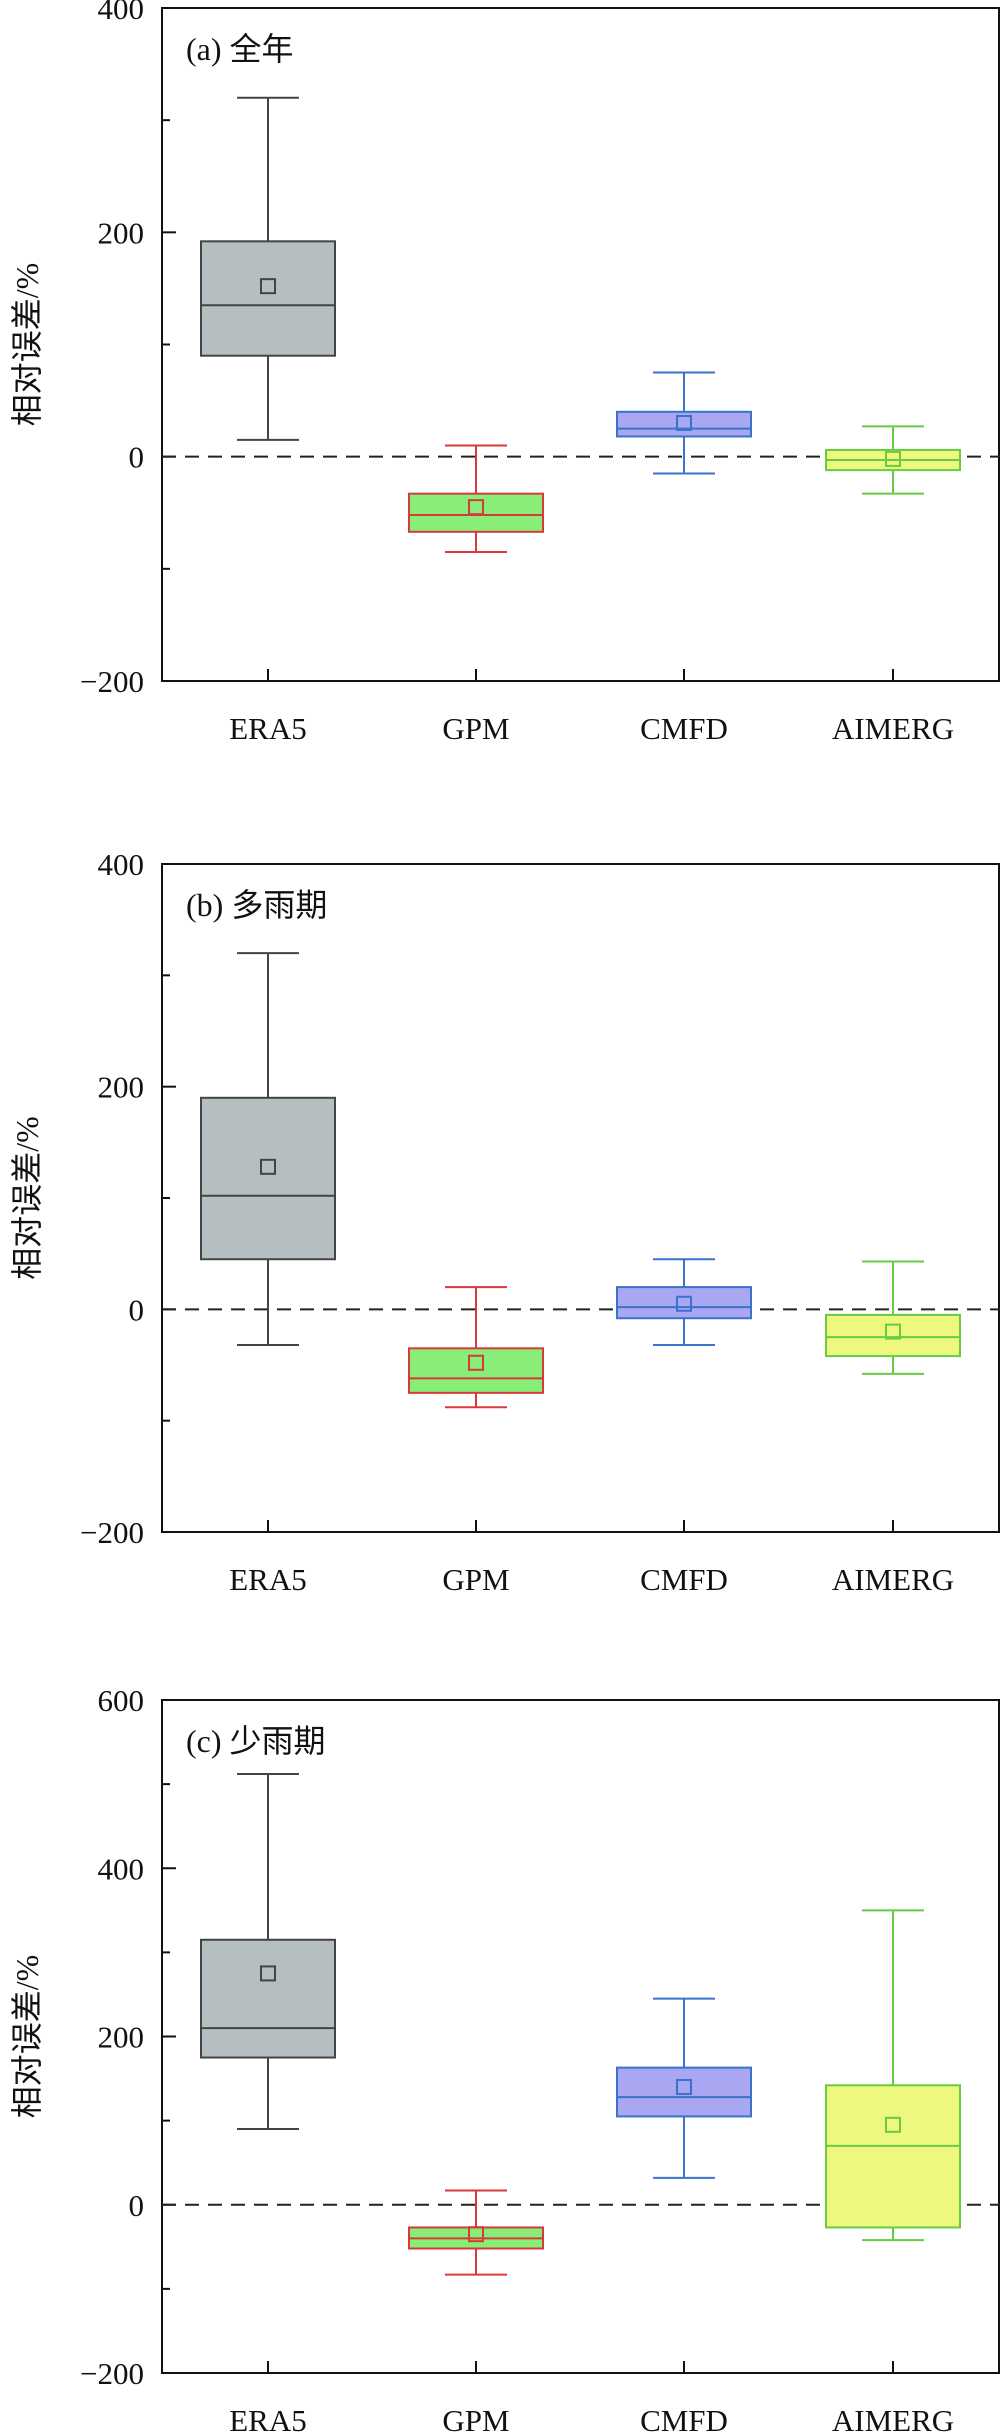 This screenshot has height=2435, width=1000. I want to click on panel-label: (a) 全年, so click(240, 49).